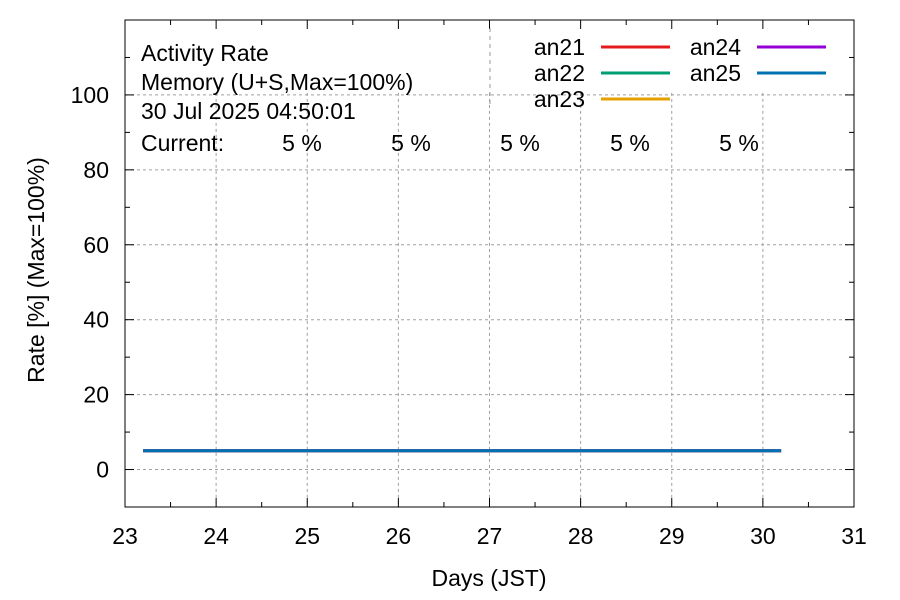 The height and width of the screenshot is (600, 900). I want to click on title-line-3: 30 Jul 2025 04:50:01, so click(248, 111).